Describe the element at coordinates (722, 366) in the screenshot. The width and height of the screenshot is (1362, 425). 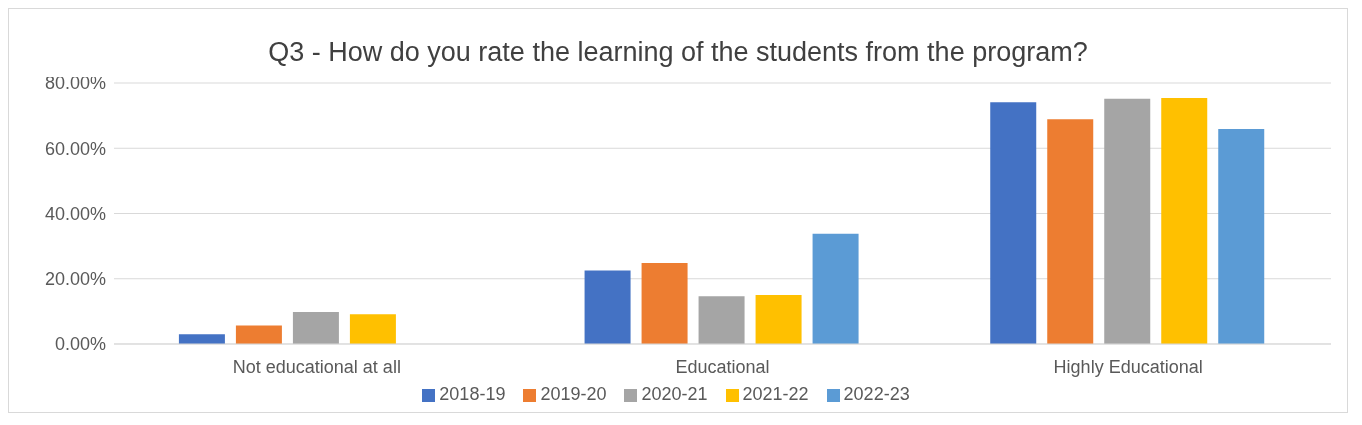
I see `x-tick-label: Educational` at that location.